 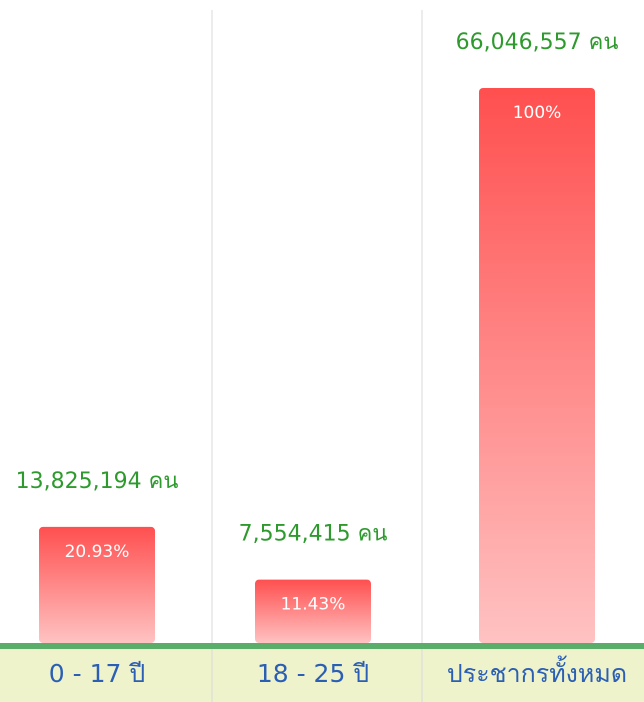 I want to click on x-tick-label: 0 - 17 ปี, so click(x=97, y=673).